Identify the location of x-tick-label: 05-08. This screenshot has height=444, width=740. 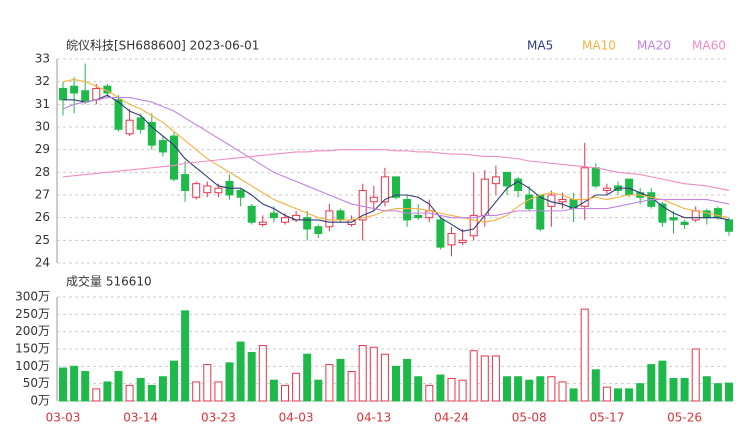
(529, 418).